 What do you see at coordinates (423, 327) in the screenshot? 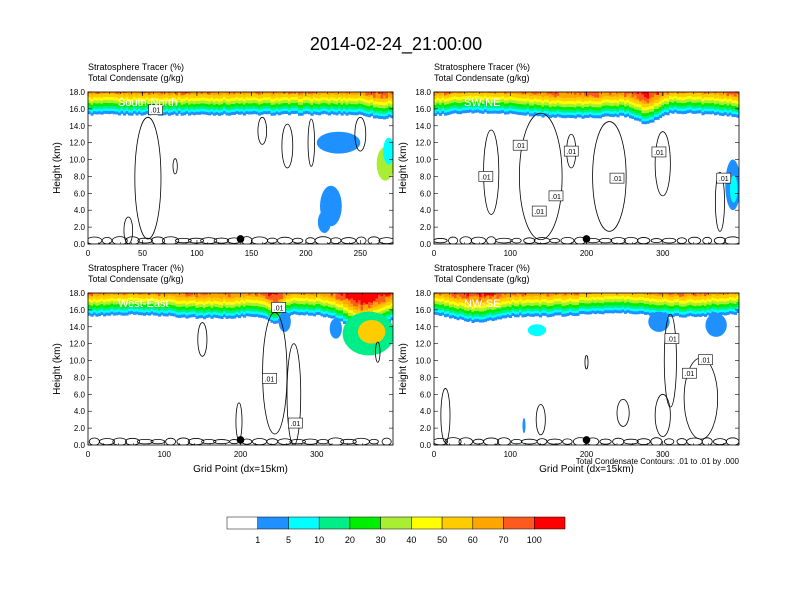
I see `y-tick-label: 14.0` at bounding box center [423, 327].